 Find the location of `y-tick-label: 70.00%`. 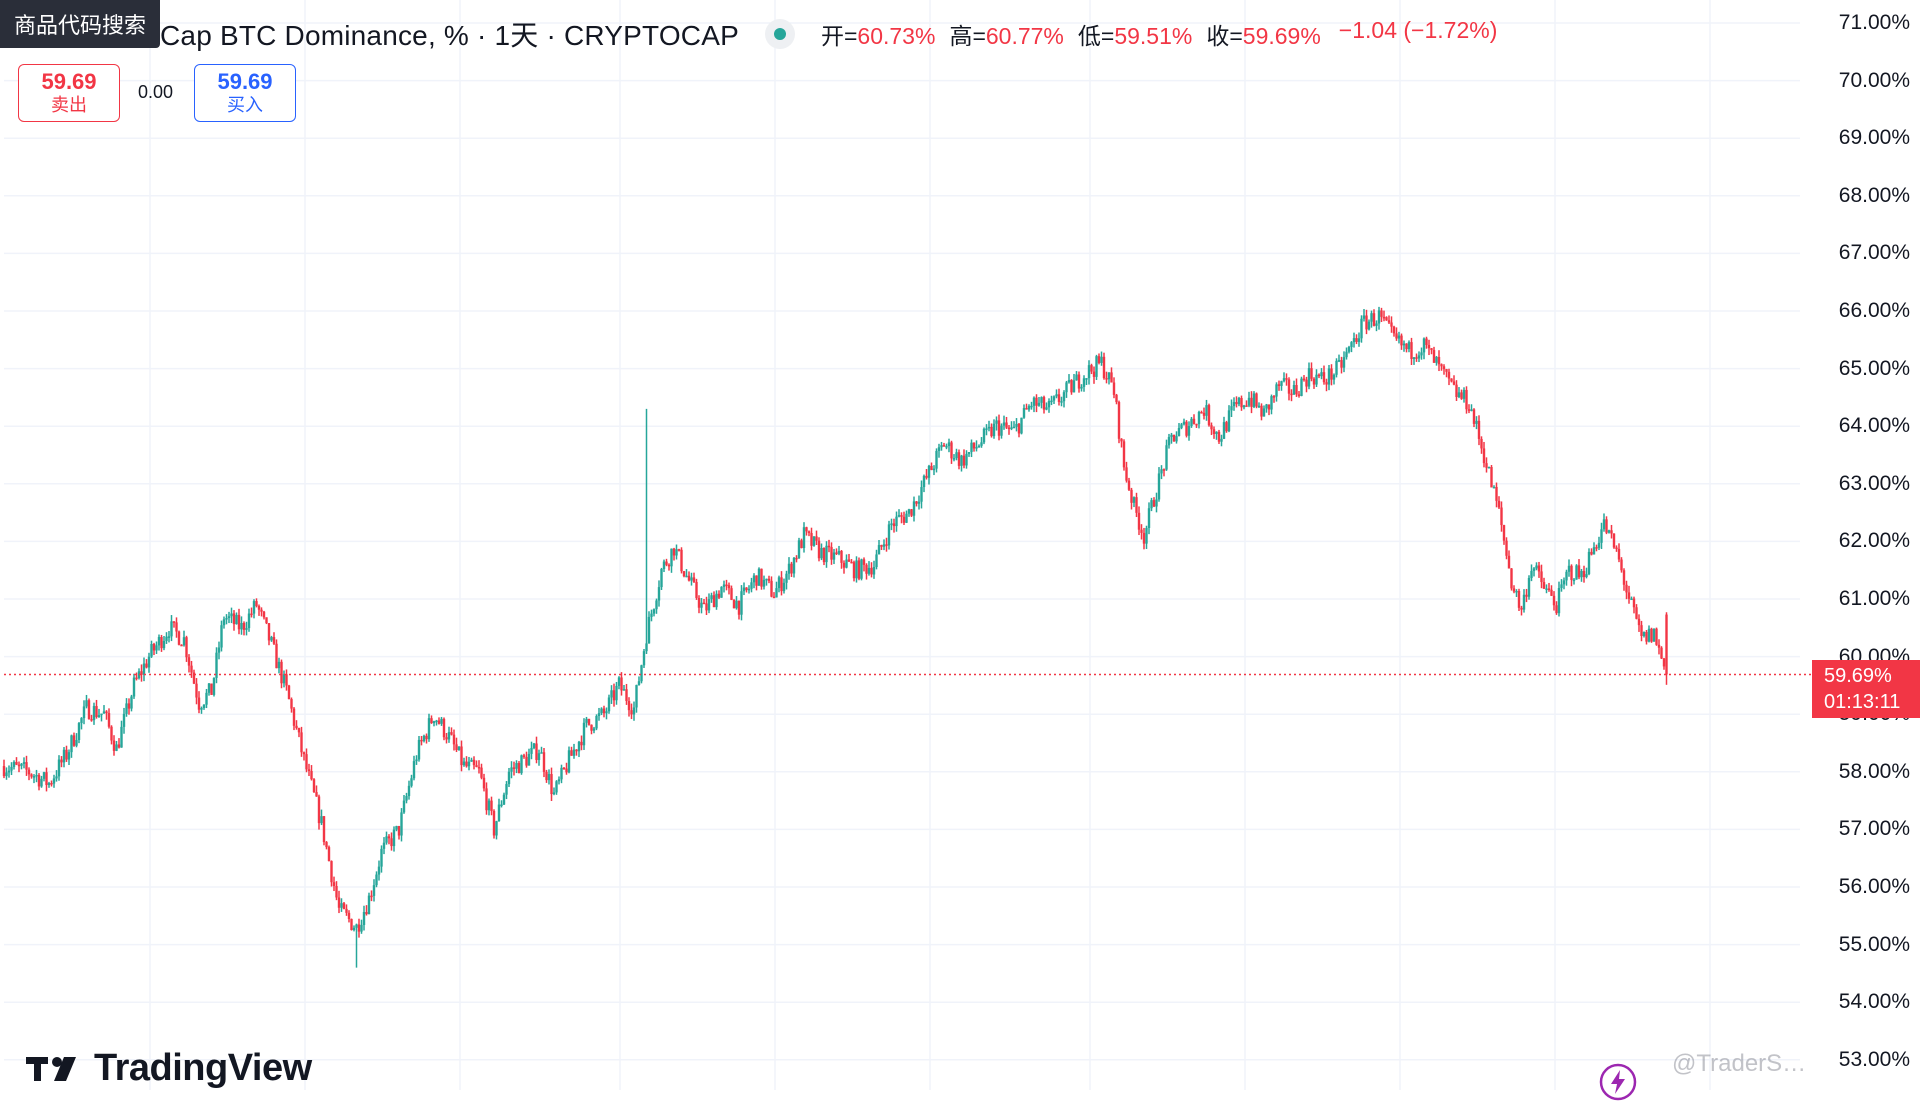

y-tick-label: 70.00% is located at coordinates (1874, 80).